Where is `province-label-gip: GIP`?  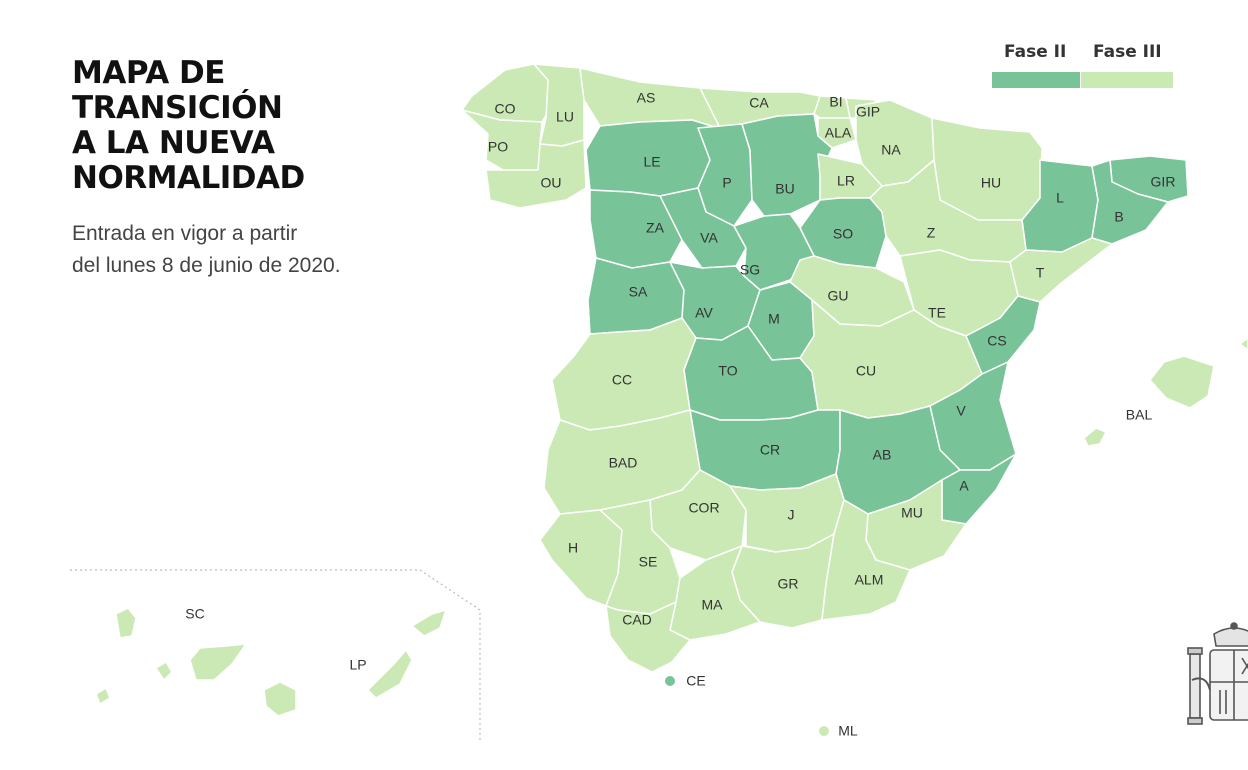 province-label-gip: GIP is located at coordinates (868, 112).